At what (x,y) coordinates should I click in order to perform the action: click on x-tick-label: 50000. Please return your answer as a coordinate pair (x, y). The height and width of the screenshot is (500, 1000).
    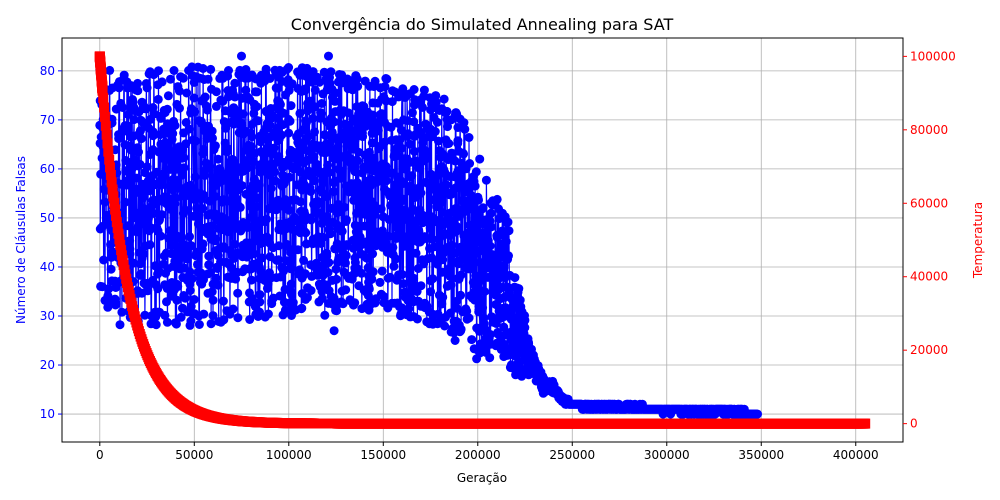
    Looking at the image, I should click on (194, 455).